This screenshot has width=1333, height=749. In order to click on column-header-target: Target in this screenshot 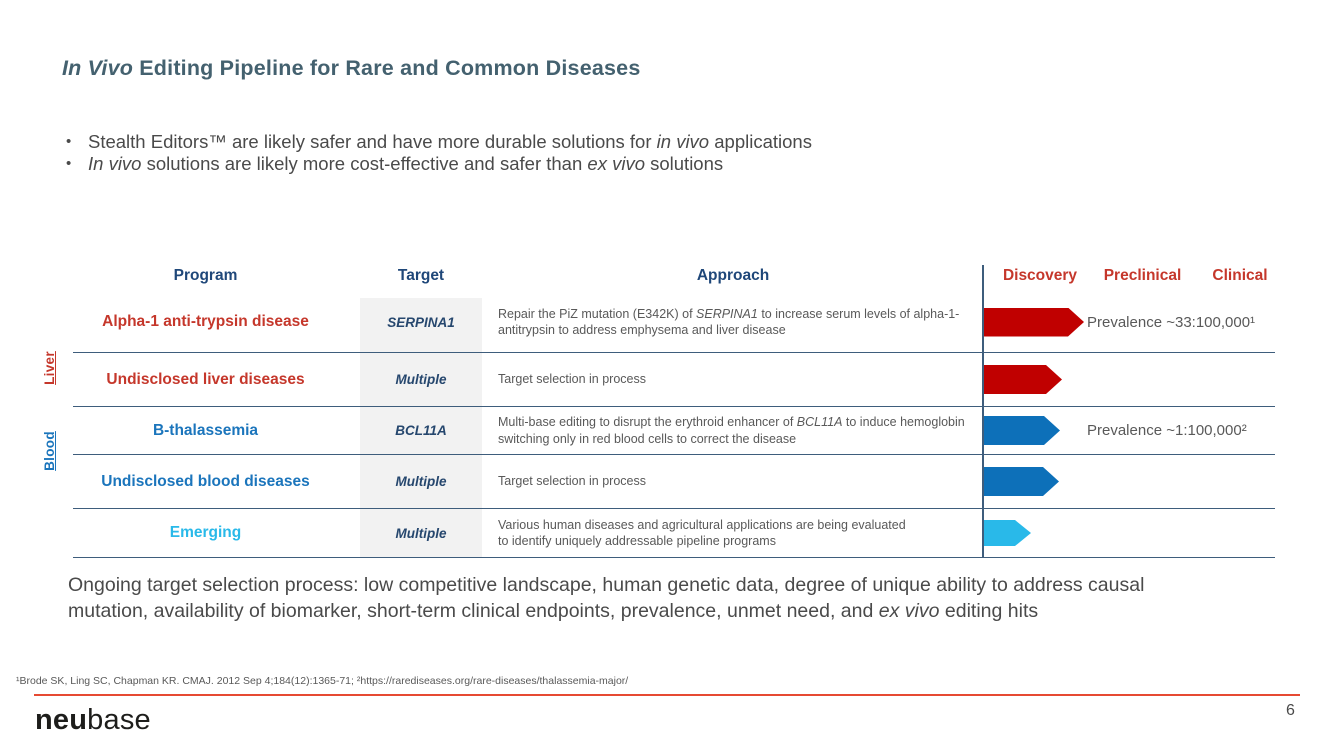, I will do `click(421, 275)`.